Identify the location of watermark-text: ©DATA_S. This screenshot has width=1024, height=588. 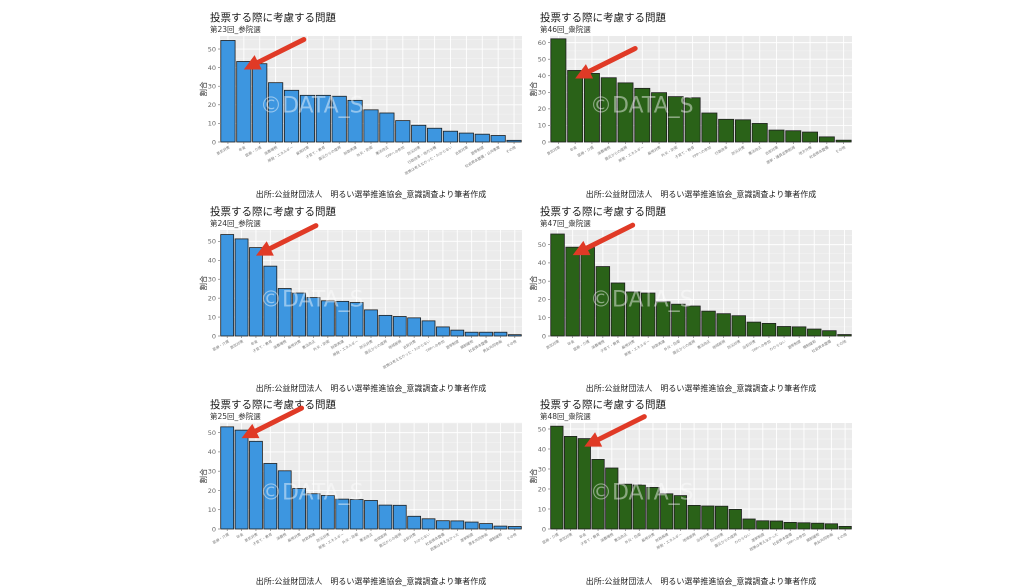
(312, 299).